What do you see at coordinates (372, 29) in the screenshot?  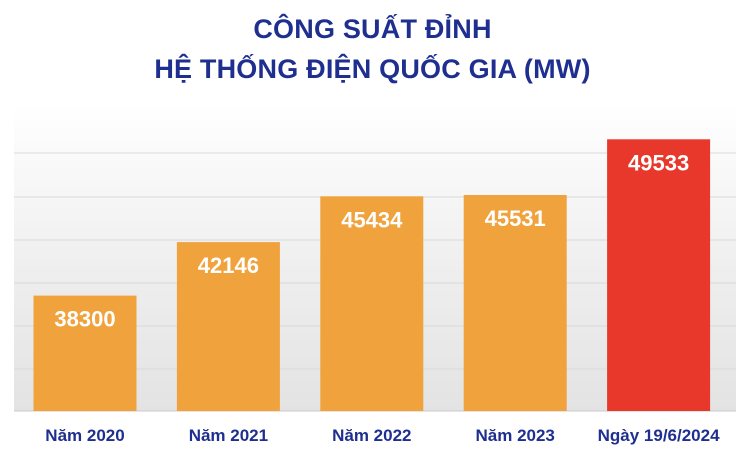 I see `chart-title-line-1: CÔNG SUẤT ĐỈNH` at bounding box center [372, 29].